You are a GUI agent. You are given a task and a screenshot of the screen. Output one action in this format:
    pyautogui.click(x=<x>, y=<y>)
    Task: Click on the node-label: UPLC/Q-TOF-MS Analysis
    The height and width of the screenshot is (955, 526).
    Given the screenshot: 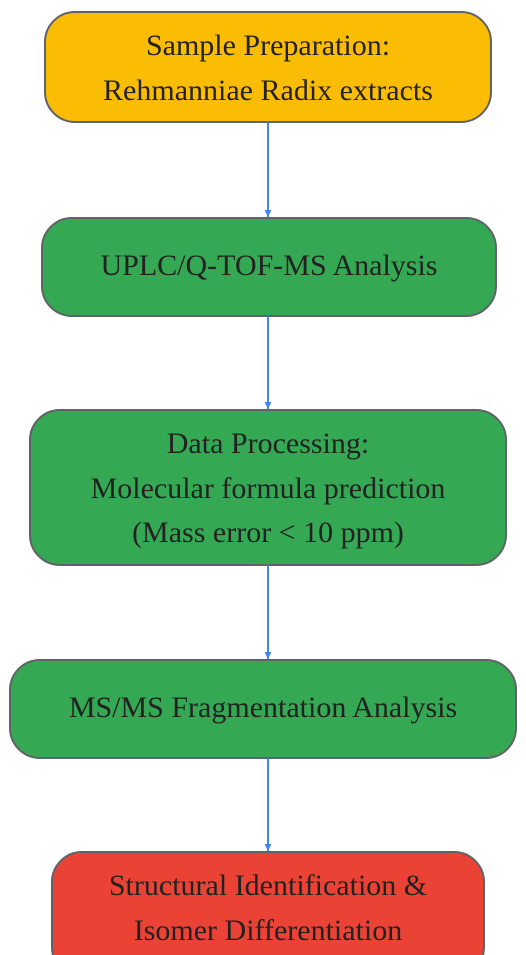 What is the action you would take?
    pyautogui.click(x=268, y=265)
    